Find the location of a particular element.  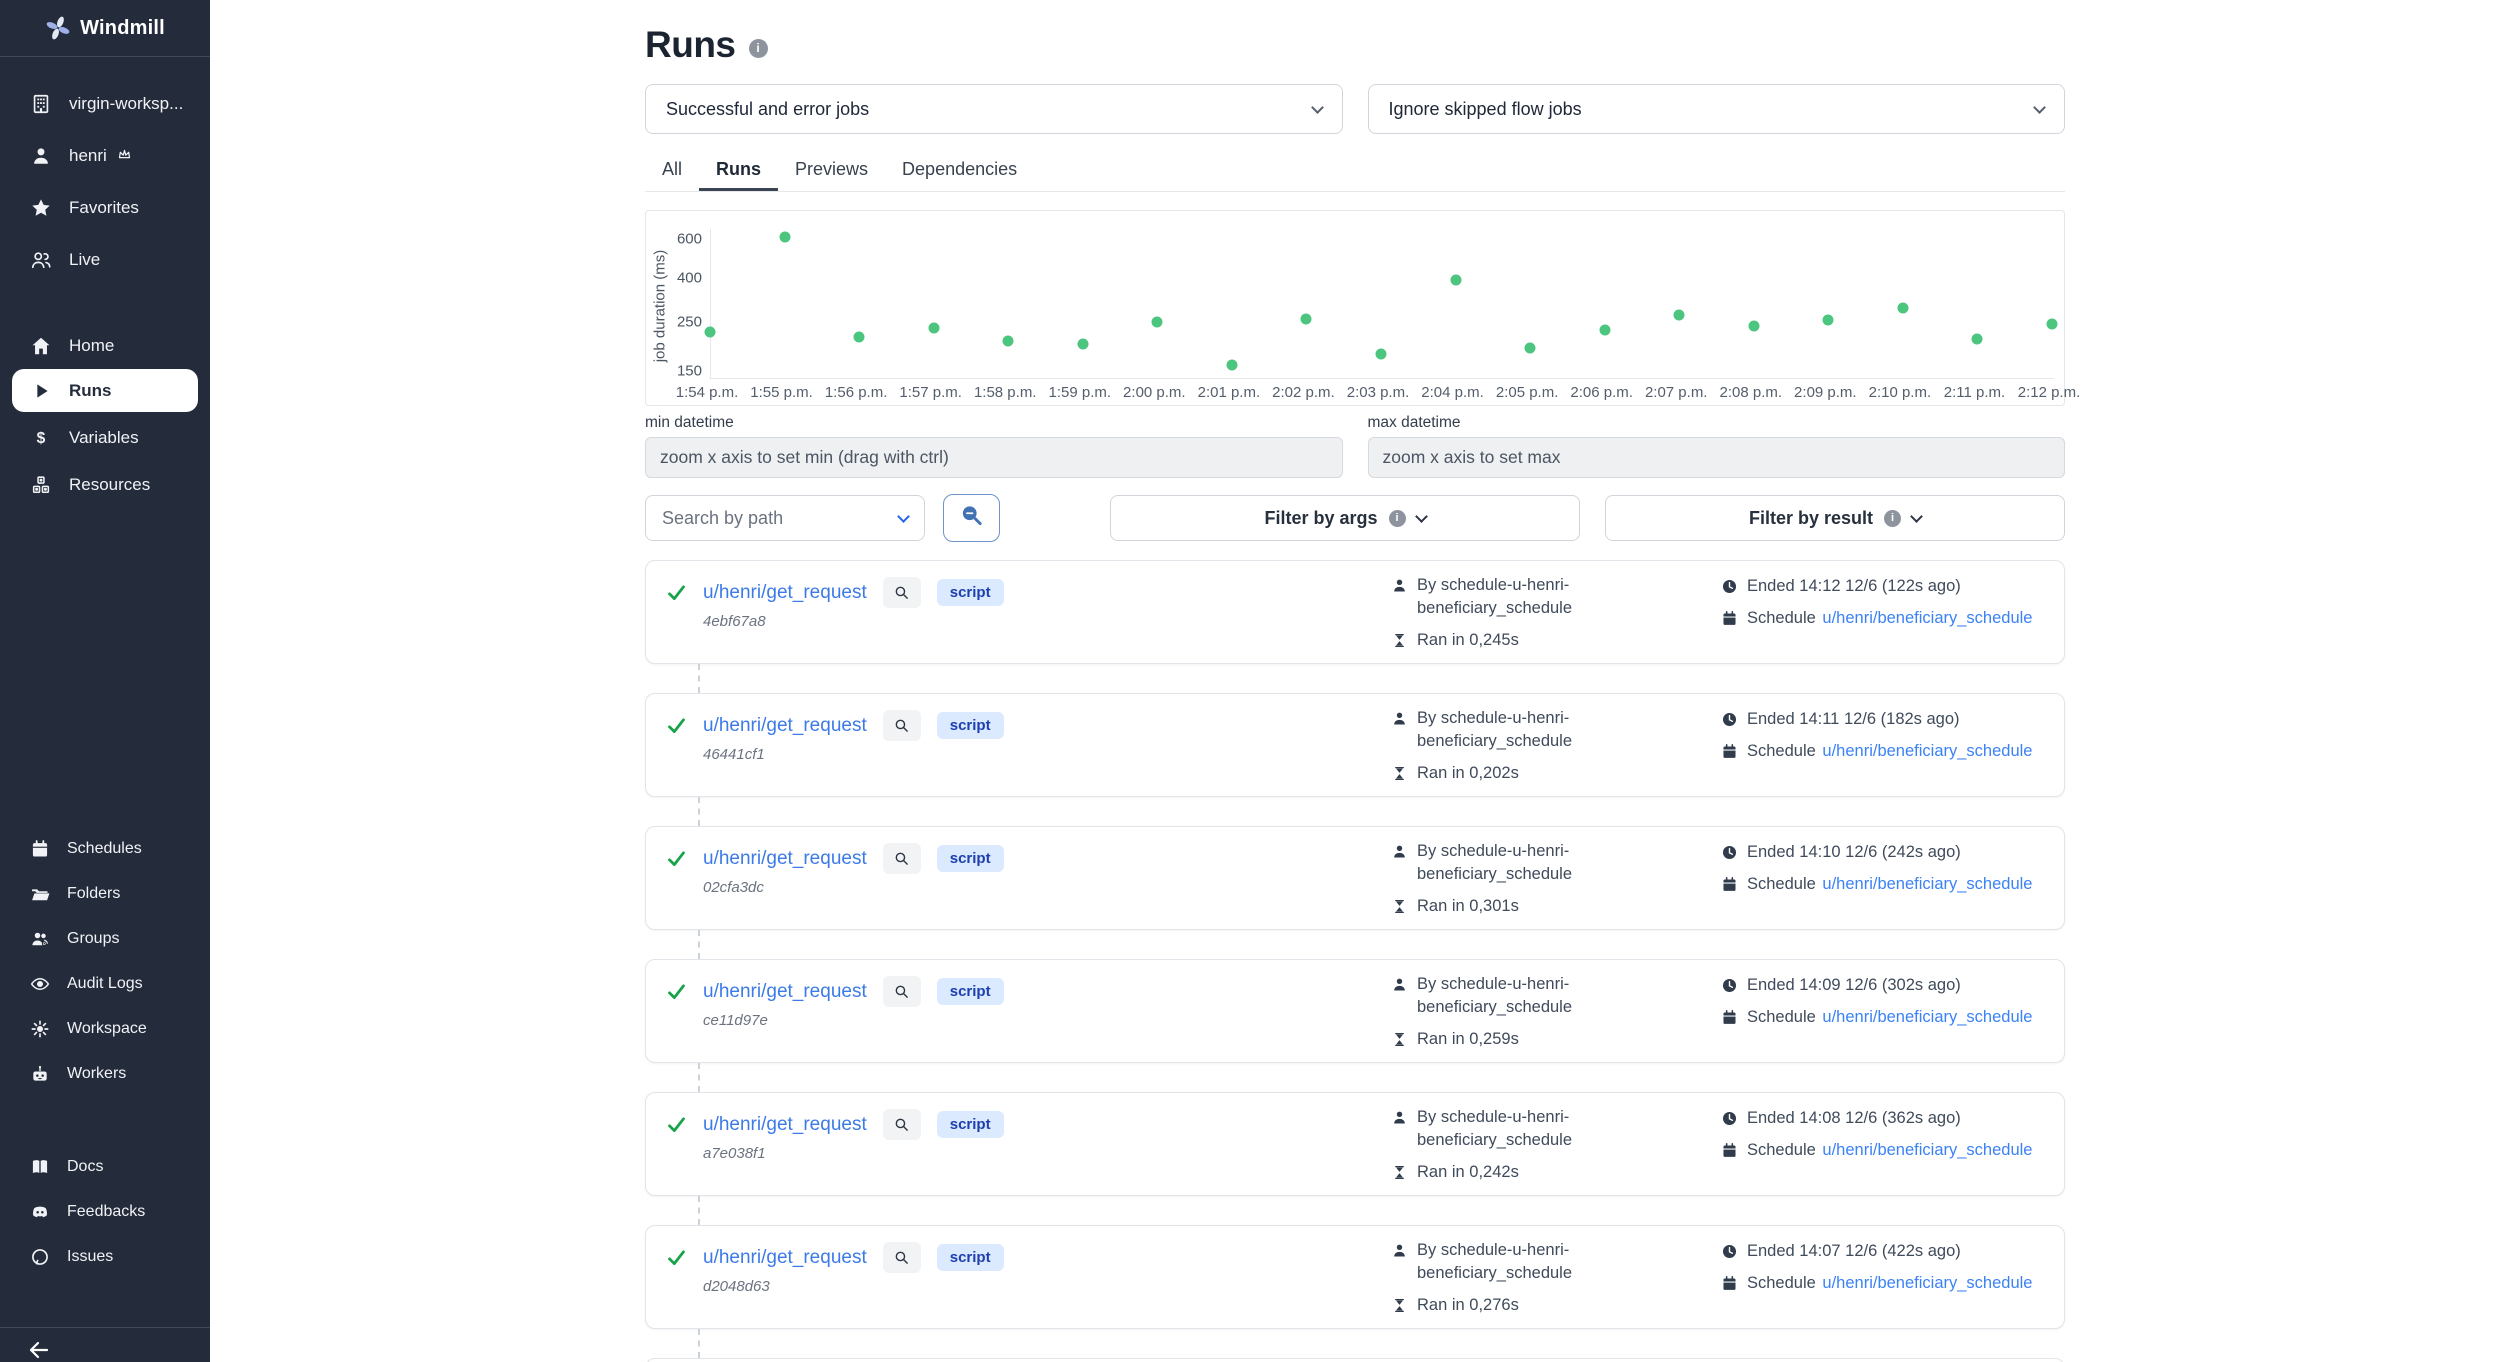

search-button is located at coordinates (971, 518).